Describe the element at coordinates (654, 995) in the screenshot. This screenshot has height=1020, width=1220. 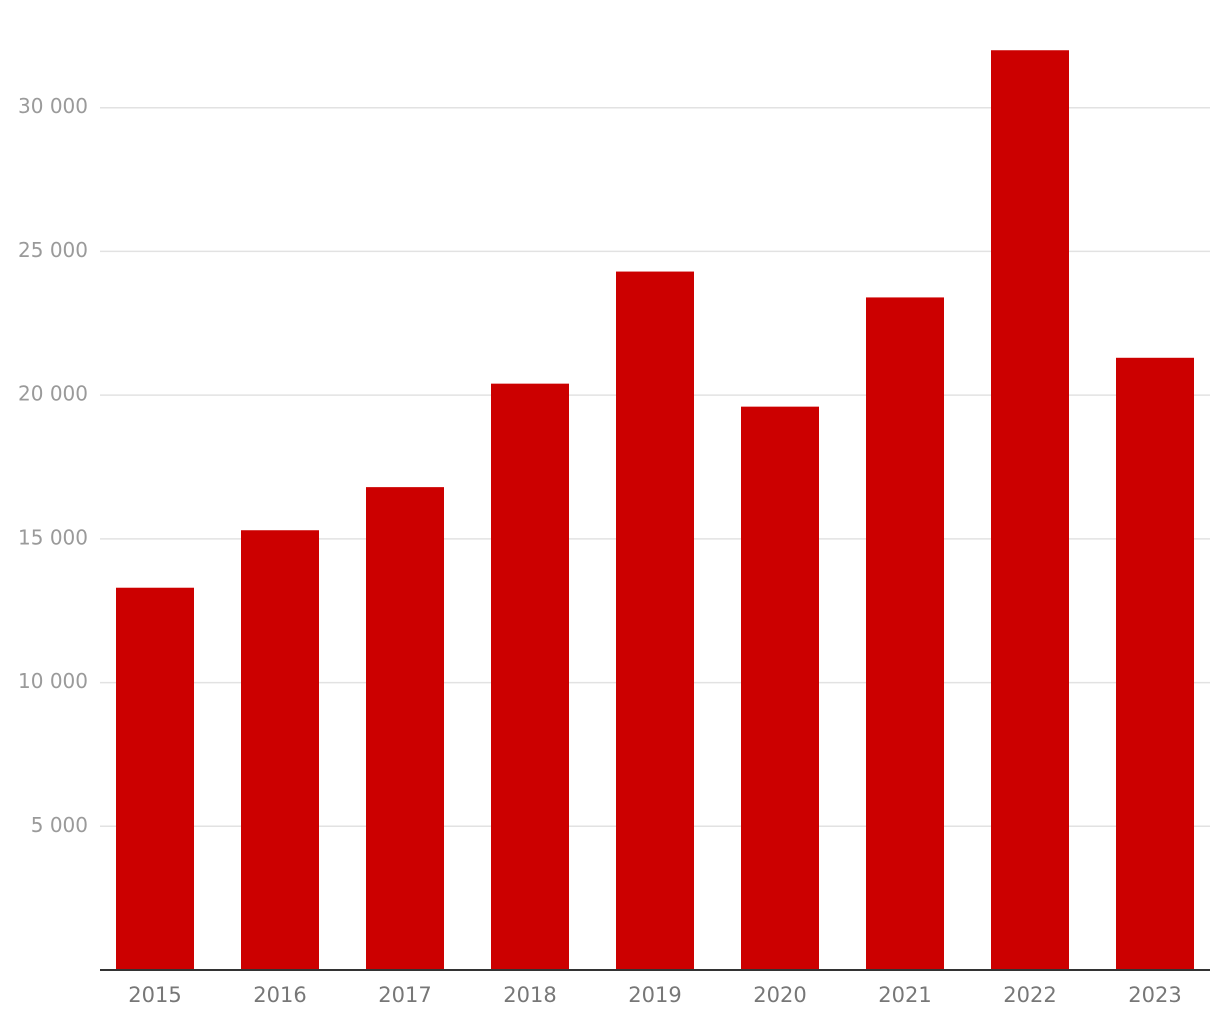
I see `x-tick-label: 2019` at that location.